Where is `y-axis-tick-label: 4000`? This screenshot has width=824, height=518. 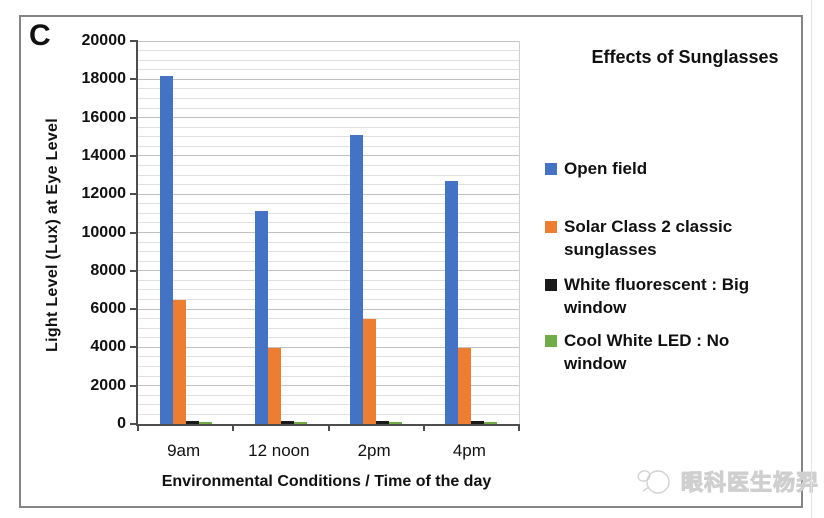
y-axis-tick-label: 4000 is located at coordinates (108, 347).